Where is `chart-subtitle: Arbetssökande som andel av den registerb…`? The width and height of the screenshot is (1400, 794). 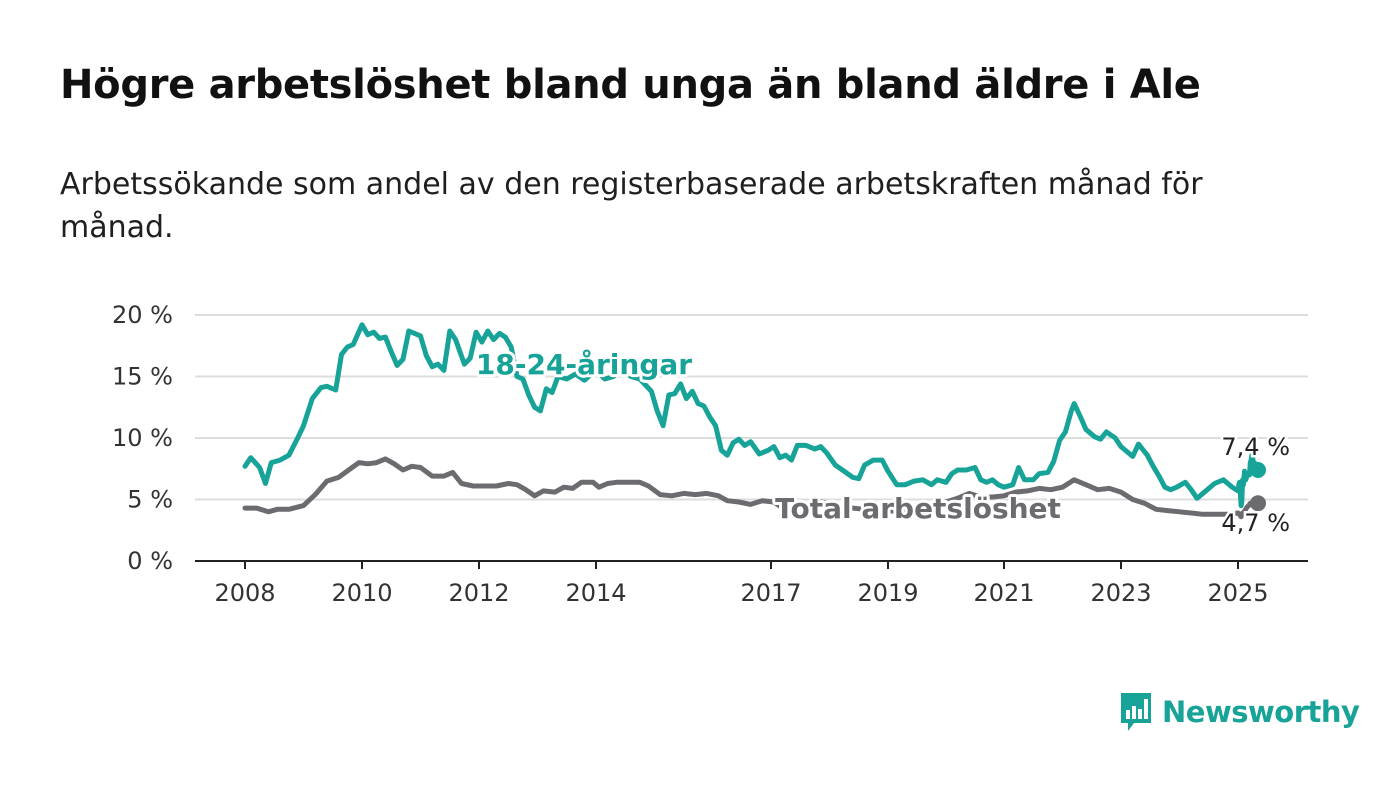 chart-subtitle: Arbetssökande som andel av den registerb… is located at coordinates (631, 206).